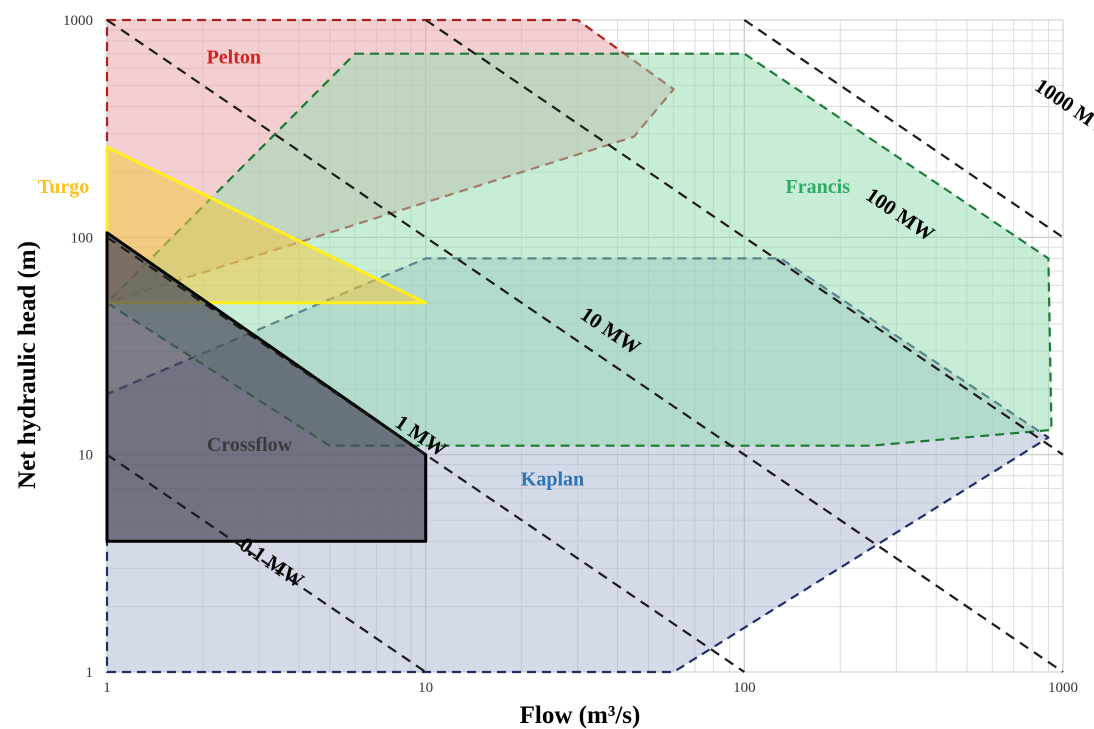 The image size is (1094, 729). Describe the element at coordinates (1063, 688) in the screenshot. I see `x-tick-label: 1000` at that location.